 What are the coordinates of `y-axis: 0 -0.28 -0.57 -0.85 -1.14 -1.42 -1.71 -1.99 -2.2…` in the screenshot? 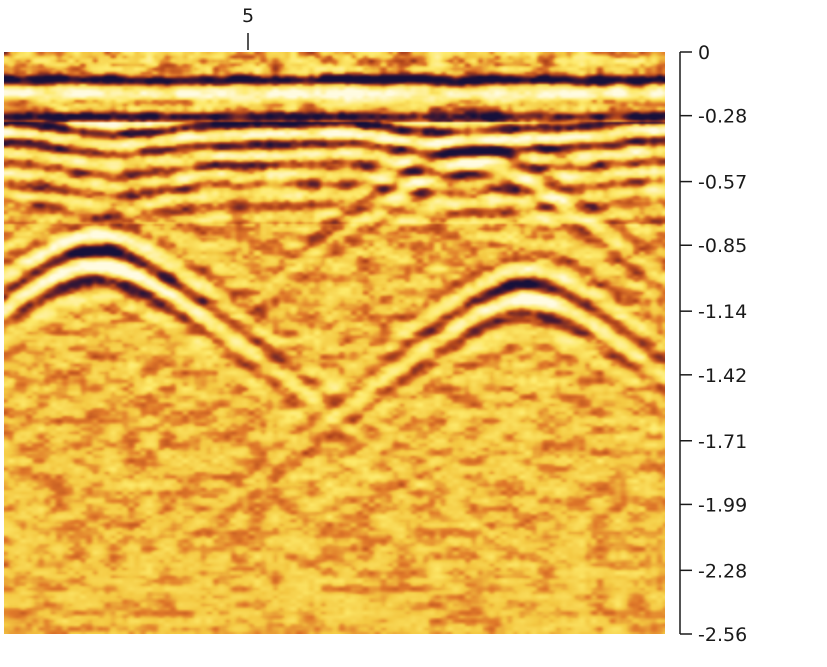 It's located at (713, 344).